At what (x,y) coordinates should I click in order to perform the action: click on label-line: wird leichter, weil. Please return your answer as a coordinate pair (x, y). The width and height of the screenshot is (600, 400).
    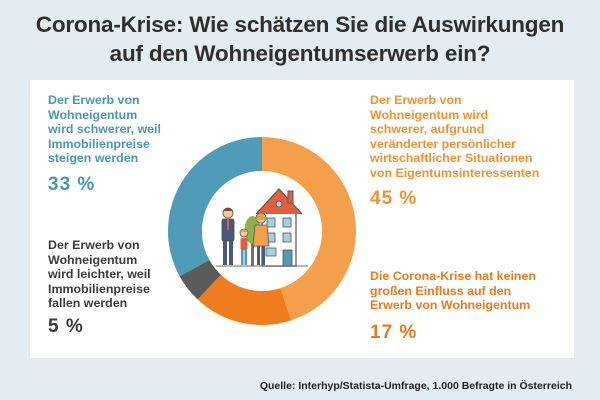
    Looking at the image, I should click on (99, 274).